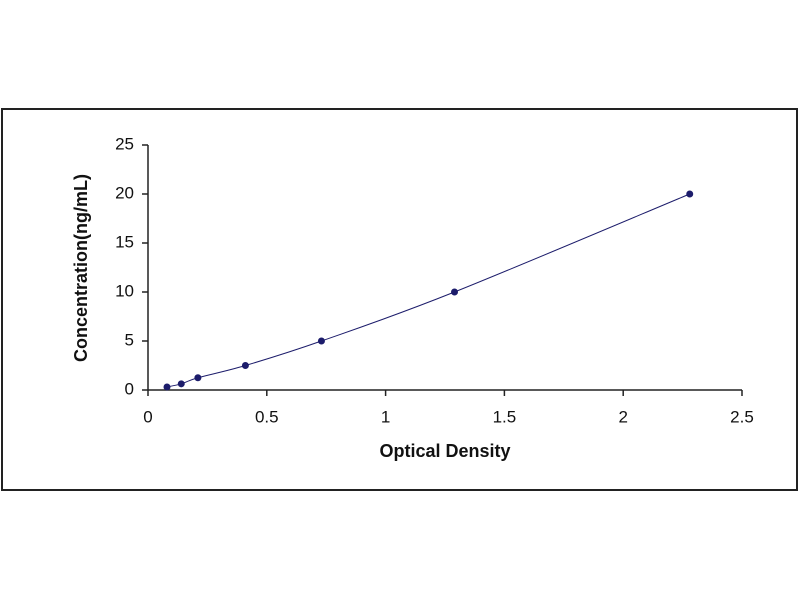  I want to click on y-tick-label: 5, so click(129, 339).